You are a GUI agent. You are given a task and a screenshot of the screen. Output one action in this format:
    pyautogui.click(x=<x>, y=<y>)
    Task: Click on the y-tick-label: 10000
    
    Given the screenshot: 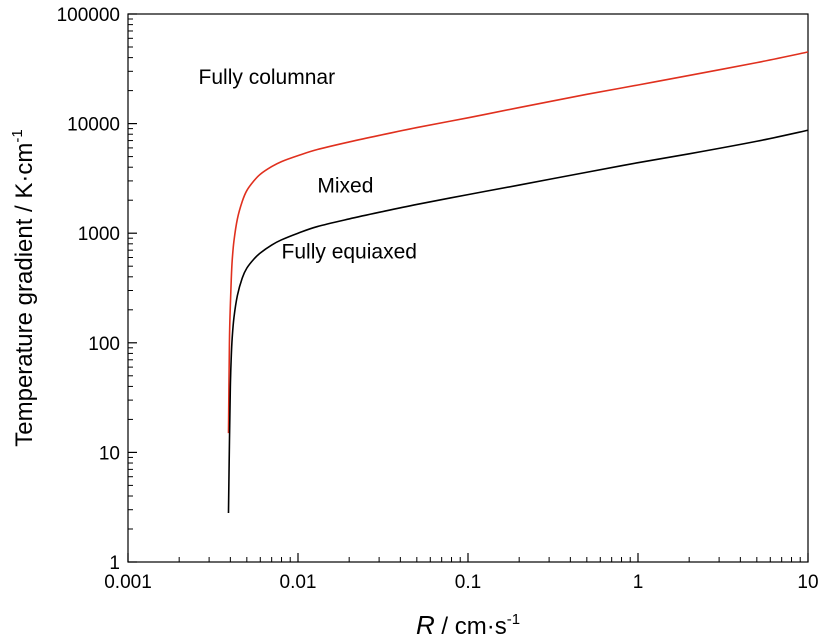 What is the action you would take?
    pyautogui.click(x=93, y=125)
    